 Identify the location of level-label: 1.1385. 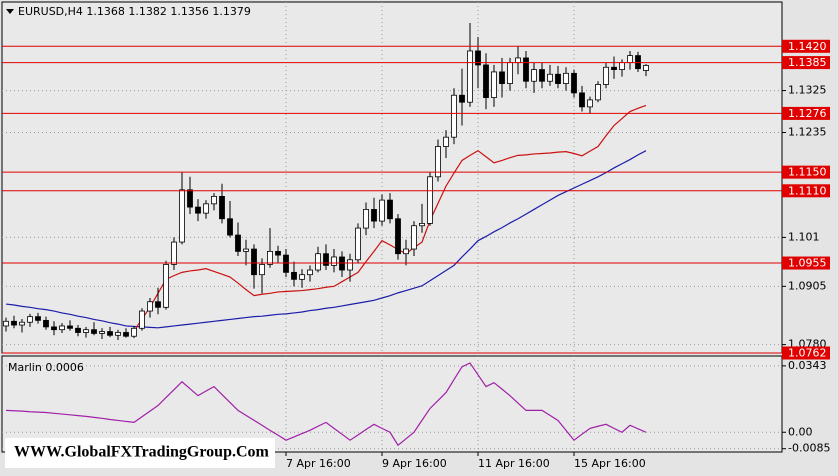
(807, 62).